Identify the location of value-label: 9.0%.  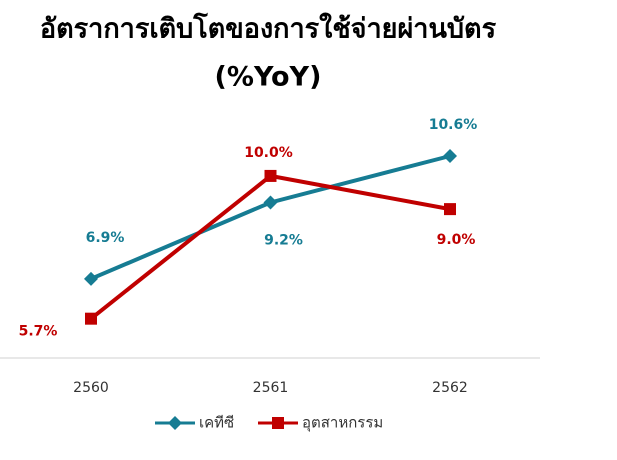
(456, 240).